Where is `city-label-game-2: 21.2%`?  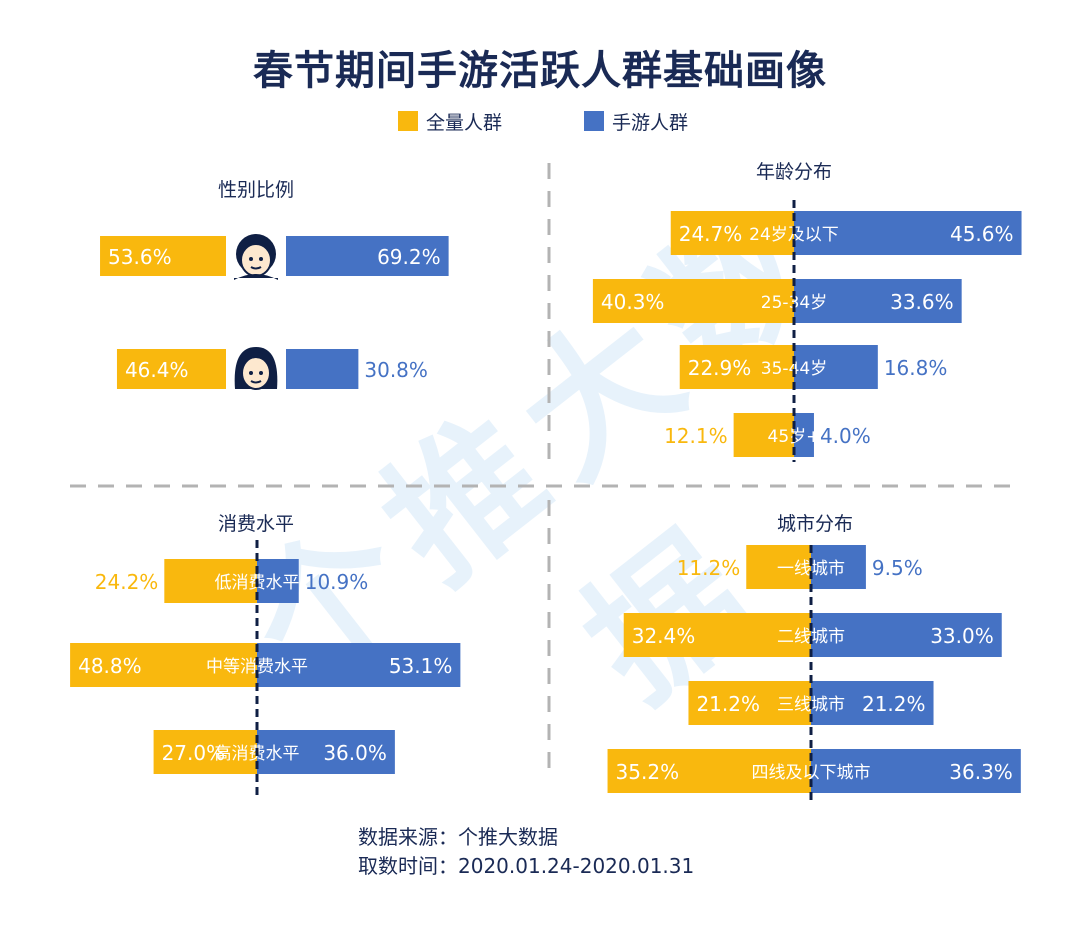 city-label-game-2: 21.2% is located at coordinates (894, 704).